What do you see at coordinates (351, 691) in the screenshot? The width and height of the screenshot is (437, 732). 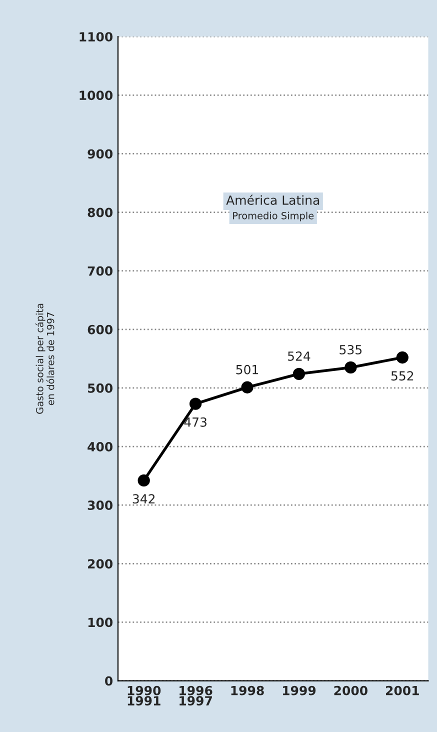 I see `x-tick-label: 2000` at bounding box center [351, 691].